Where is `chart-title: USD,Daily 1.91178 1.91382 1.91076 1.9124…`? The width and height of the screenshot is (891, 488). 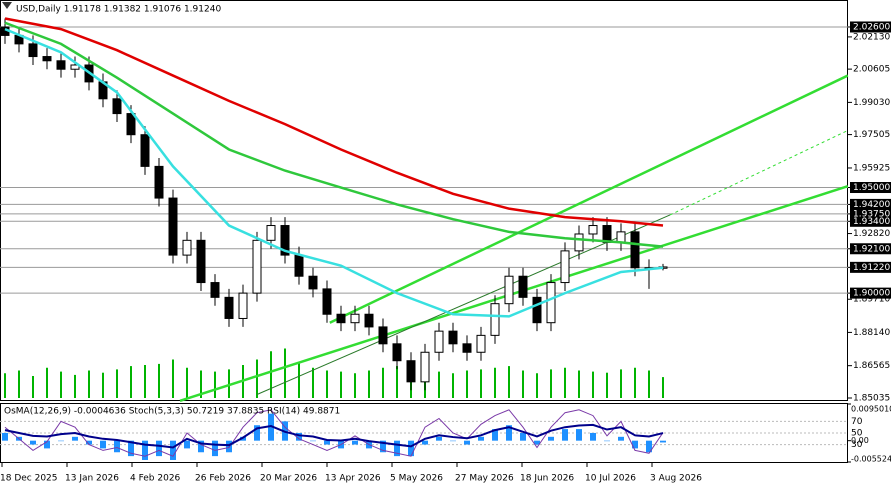 chart-title: USD,Daily 1.91178 1.91382 1.91076 1.9124… is located at coordinates (118, 10).